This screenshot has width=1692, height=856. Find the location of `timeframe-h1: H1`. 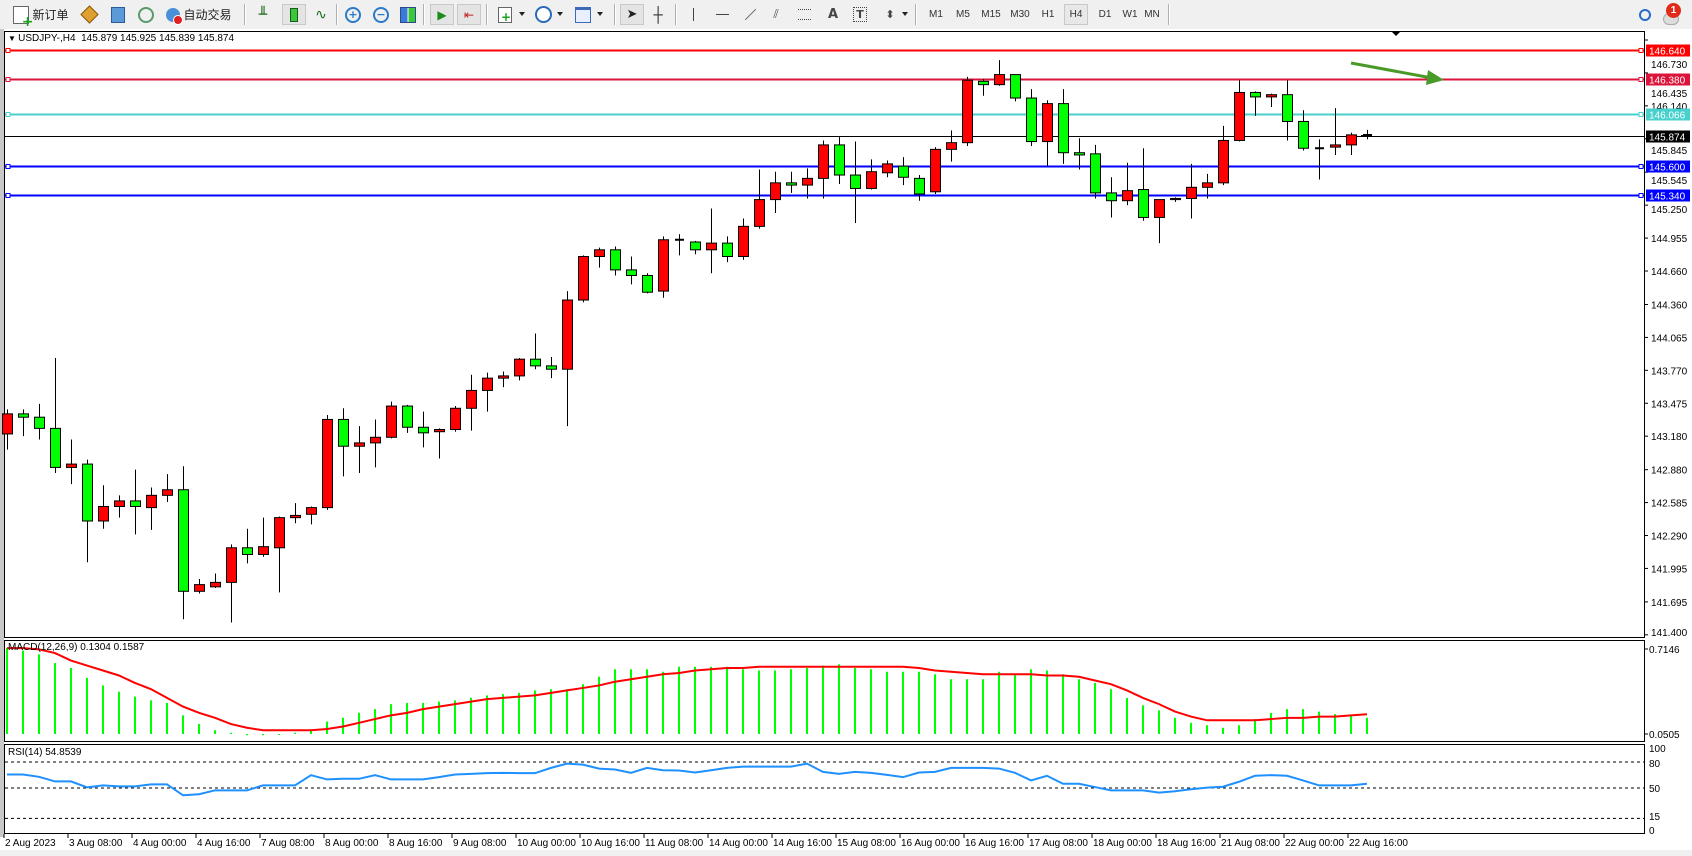

timeframe-h1: H1 is located at coordinates (1048, 14).